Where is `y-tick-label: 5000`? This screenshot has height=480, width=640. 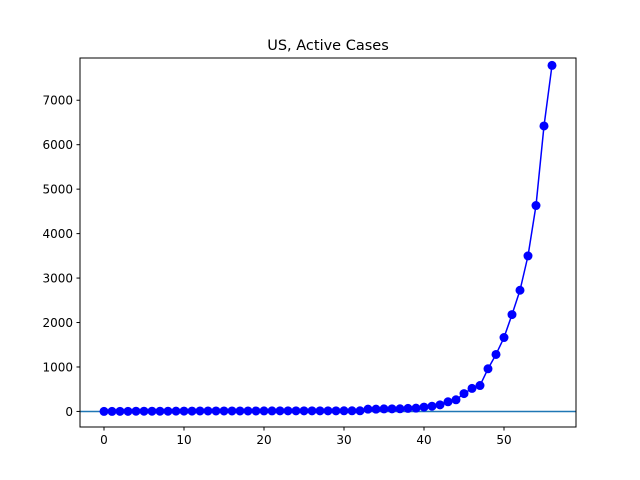 y-tick-label: 5000 is located at coordinates (57, 190).